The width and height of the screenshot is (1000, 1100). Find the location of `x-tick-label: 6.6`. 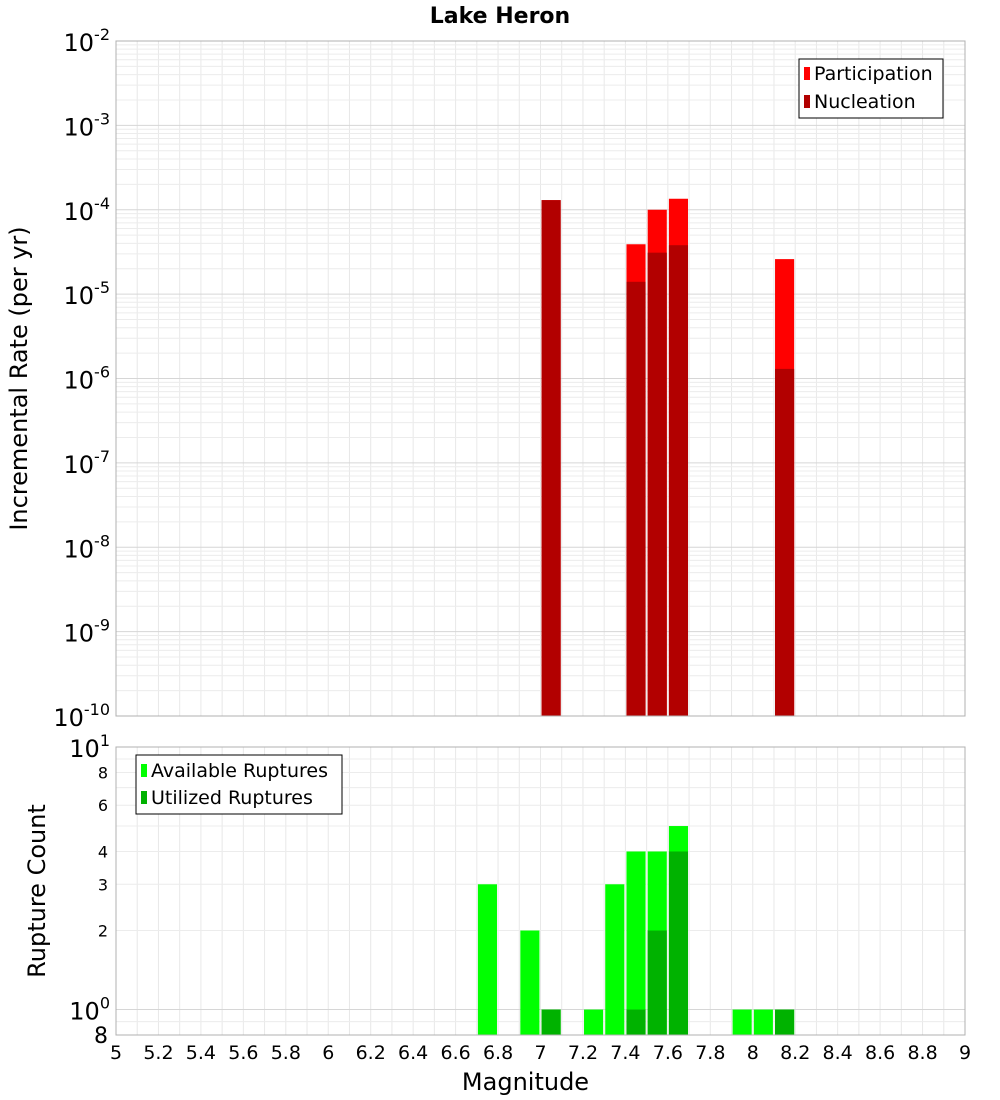

x-tick-label: 6.6 is located at coordinates (455, 1053).